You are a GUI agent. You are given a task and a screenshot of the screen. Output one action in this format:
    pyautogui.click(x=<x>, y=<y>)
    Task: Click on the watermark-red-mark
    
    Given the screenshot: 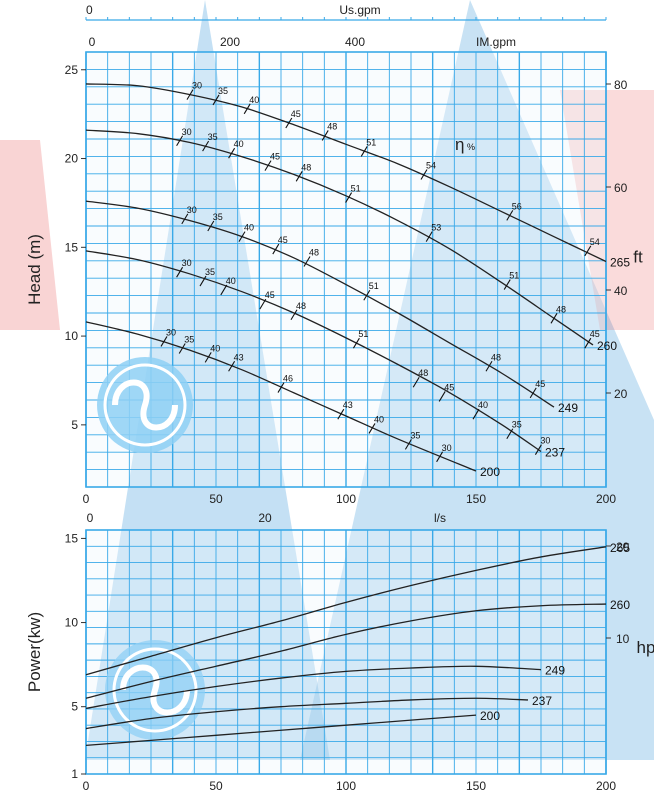 What is the action you would take?
    pyautogui.click(x=30, y=235)
    